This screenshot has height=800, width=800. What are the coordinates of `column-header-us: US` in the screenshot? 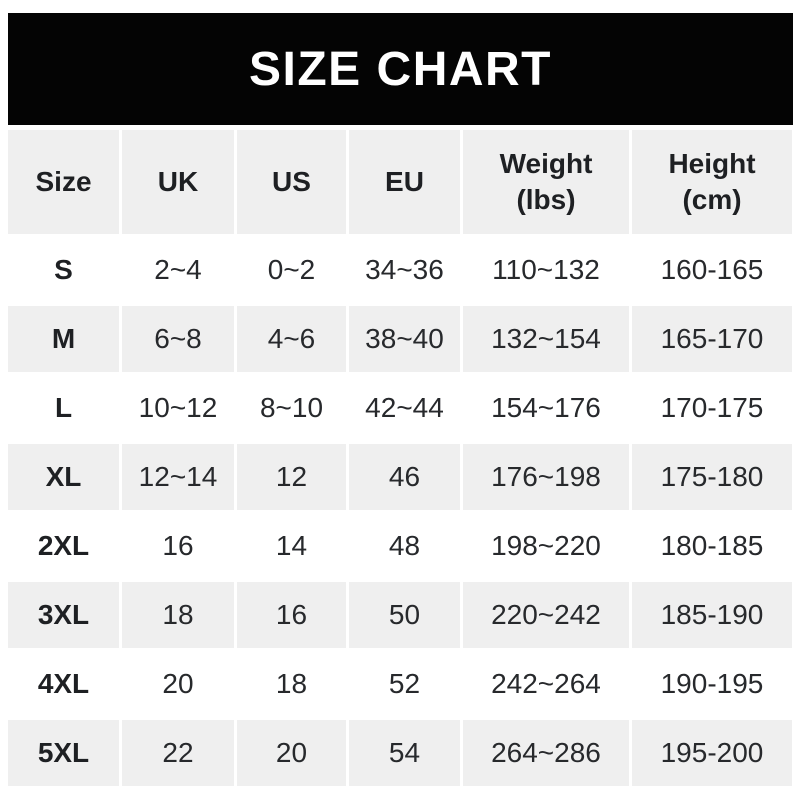 It's located at (291, 182).